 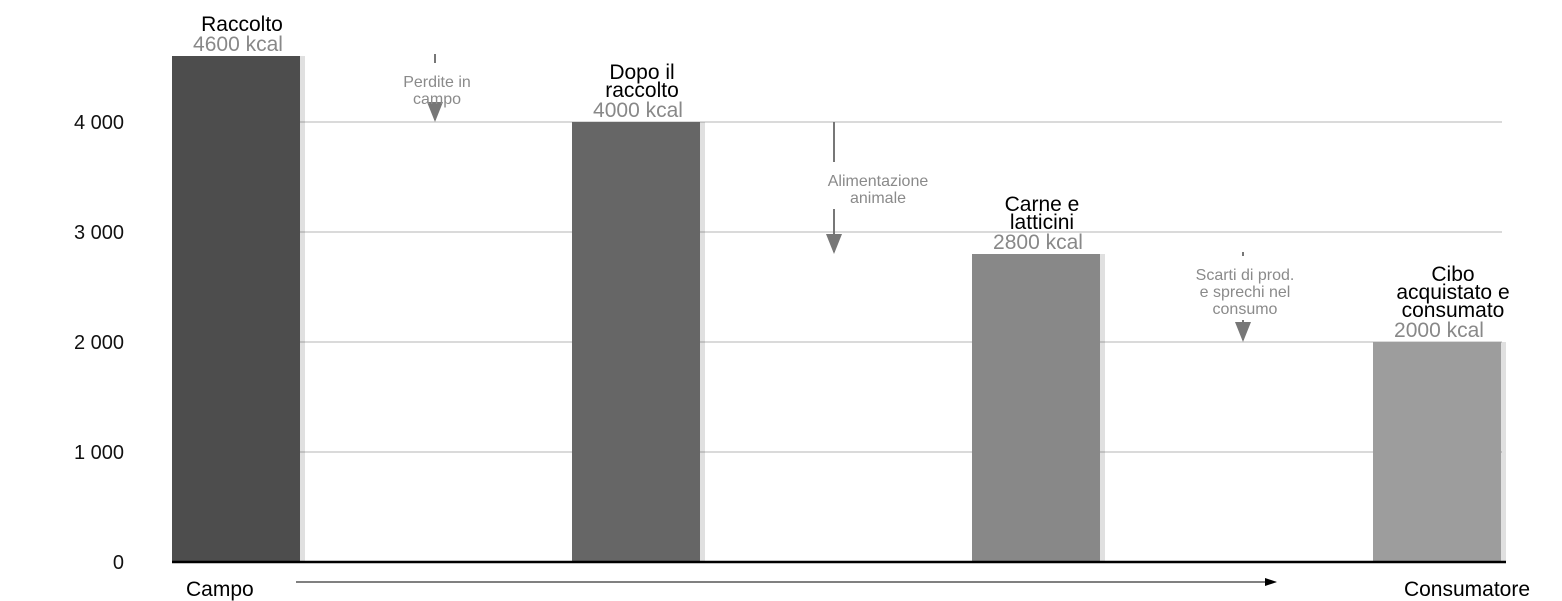 I want to click on annotation-label: animale, so click(x=878, y=198).